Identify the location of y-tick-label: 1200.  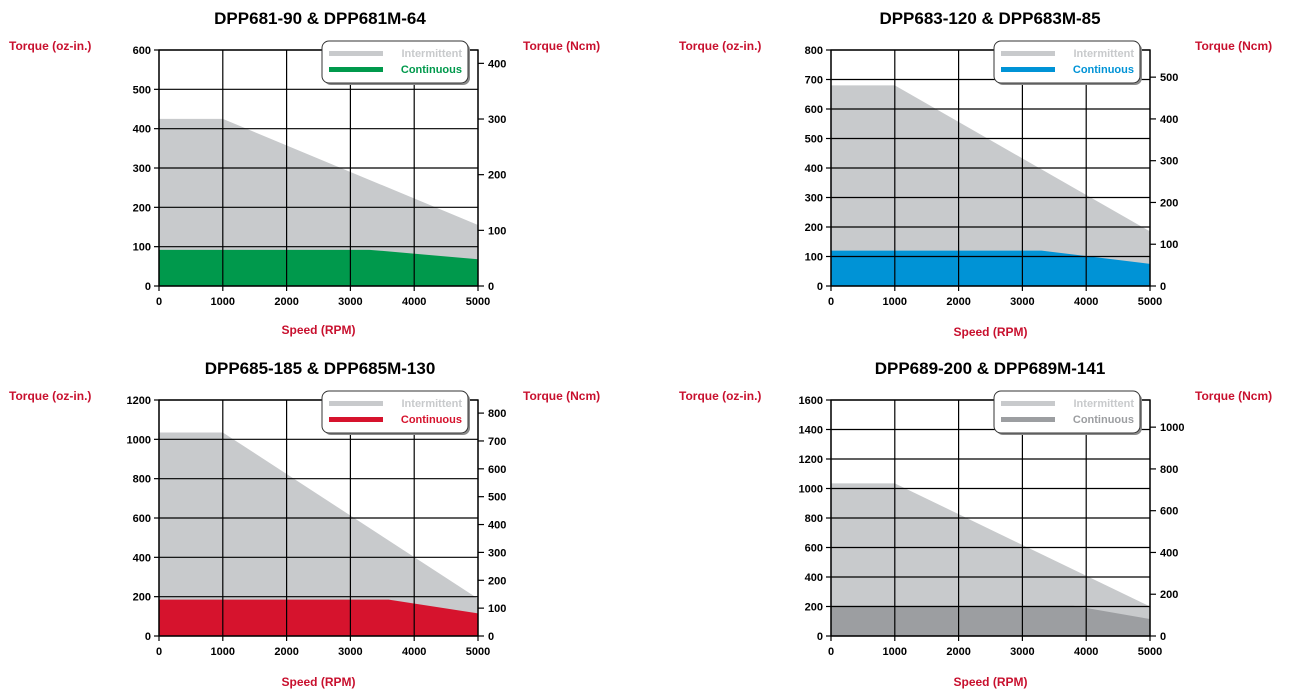
(811, 460).